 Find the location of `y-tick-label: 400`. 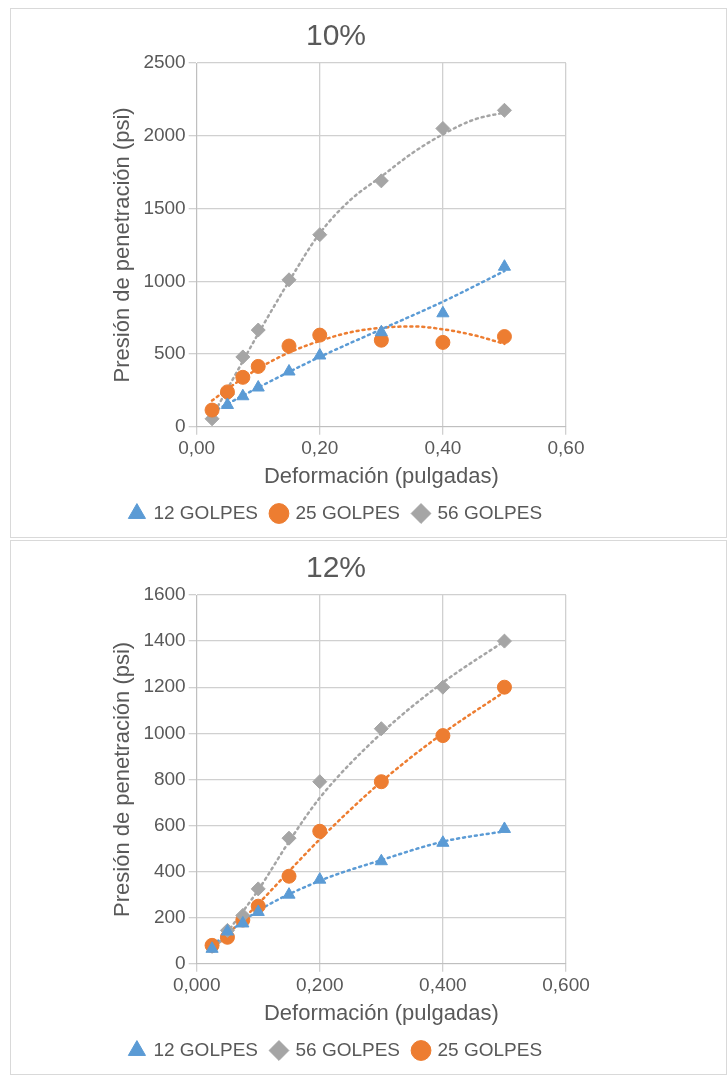

y-tick-label: 400 is located at coordinates (169, 870).